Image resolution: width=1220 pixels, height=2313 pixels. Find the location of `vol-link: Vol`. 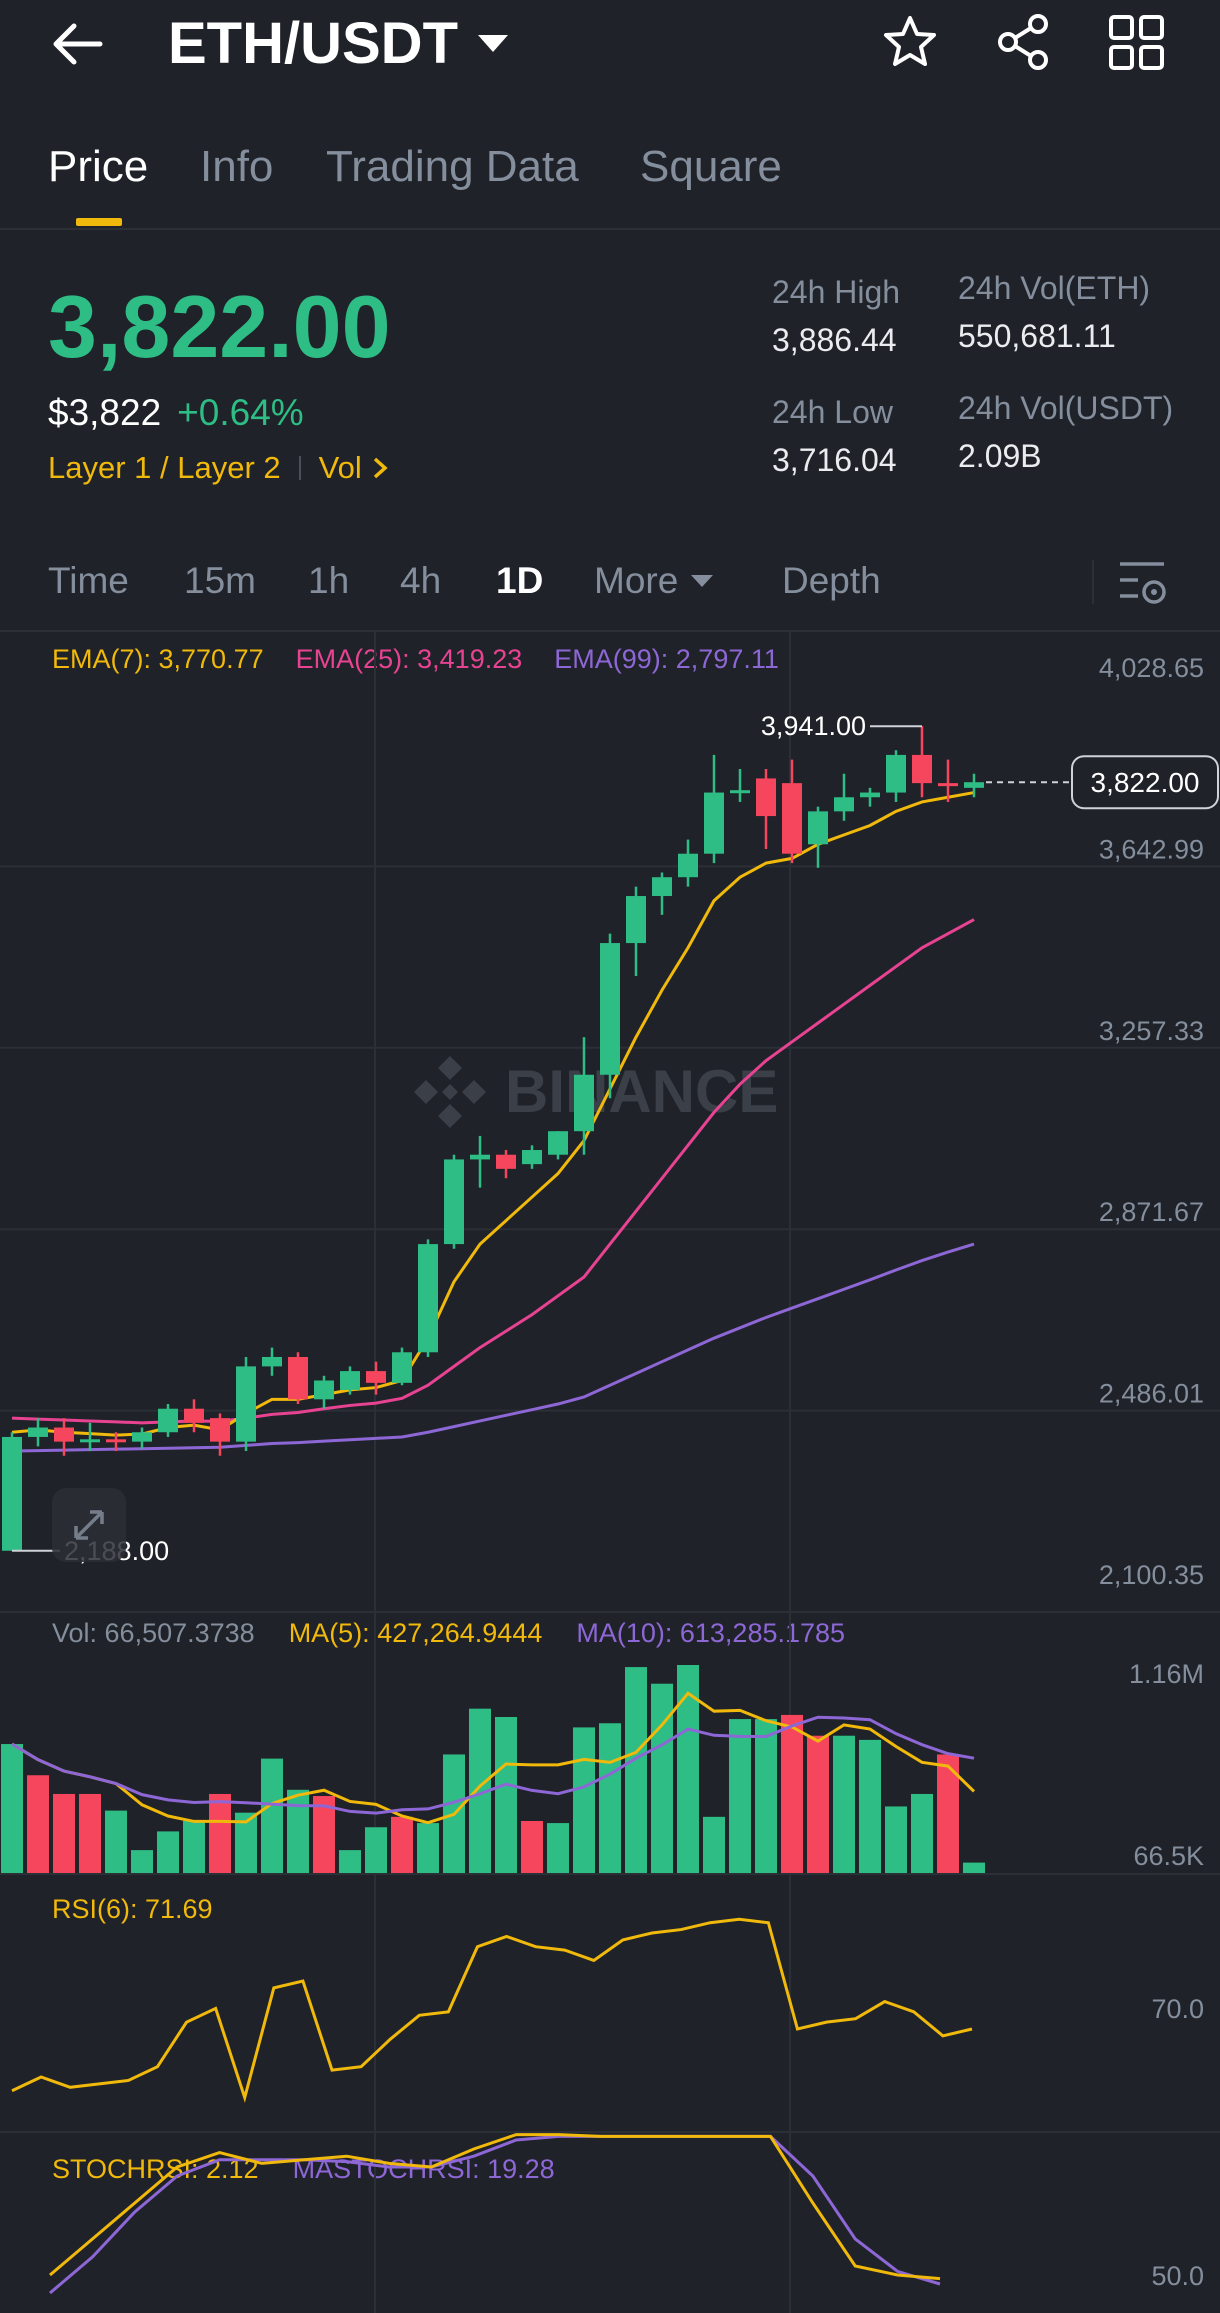

vol-link: Vol is located at coordinates (353, 468).